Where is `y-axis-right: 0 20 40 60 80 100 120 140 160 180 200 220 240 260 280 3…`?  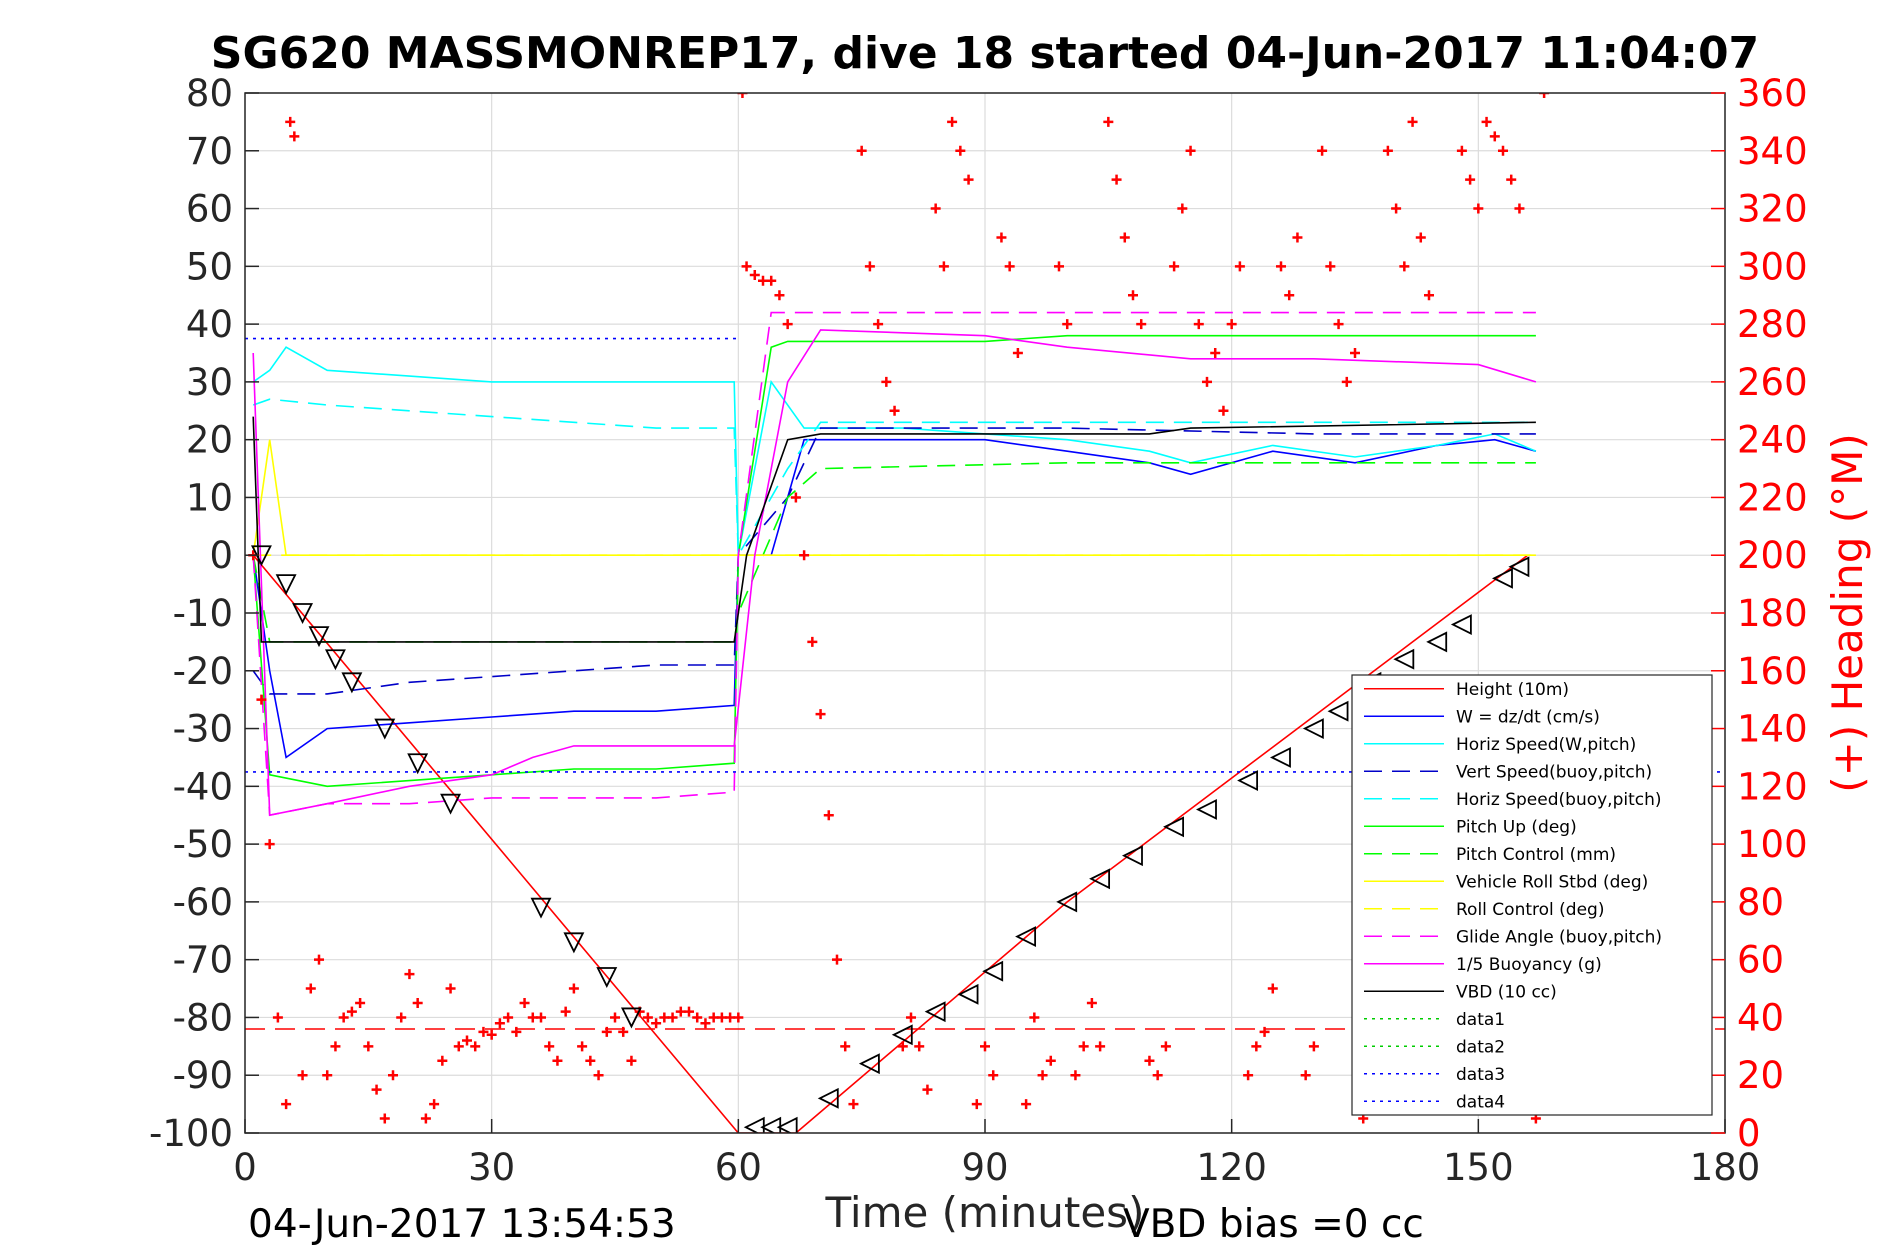 y-axis-right: 0 20 40 60 80 100 120 140 160 180 200 220 240 260 280 3… is located at coordinates (1759, 613).